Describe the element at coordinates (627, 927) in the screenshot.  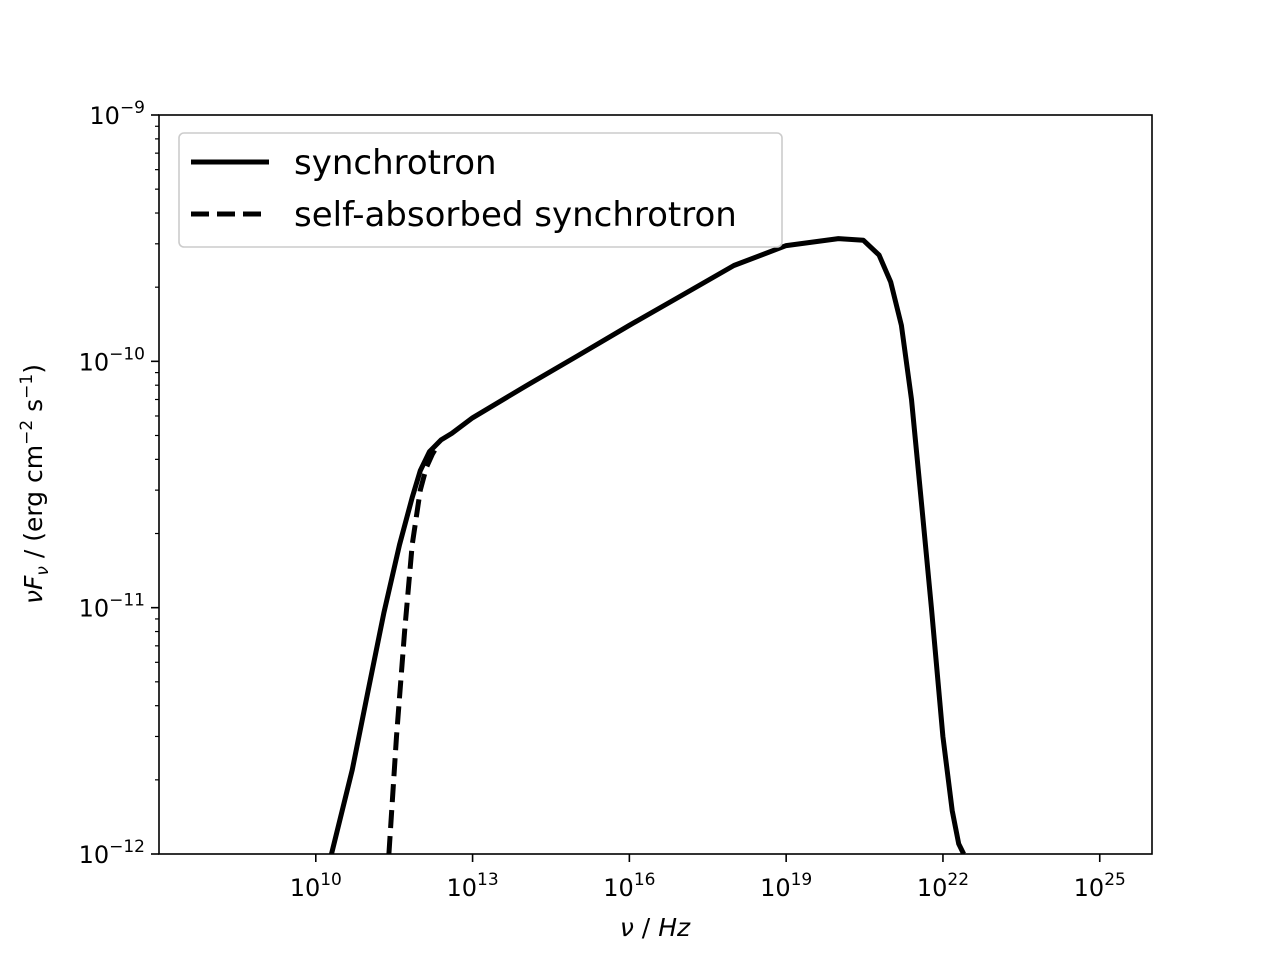
I see `x-axis-label-nu: ν` at that location.